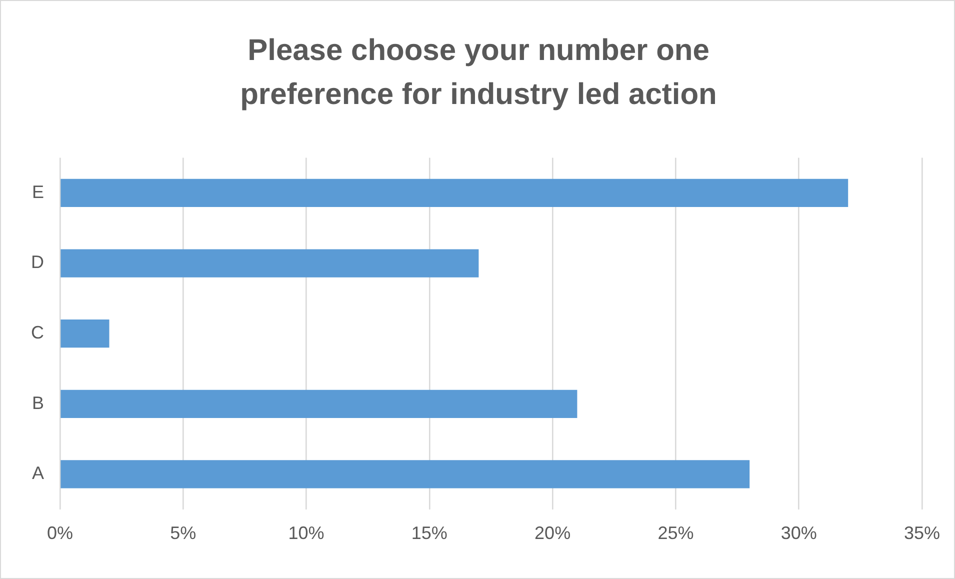 This screenshot has width=955, height=579. Describe the element at coordinates (183, 533) in the screenshot. I see `x-tick-label: 5%` at that location.